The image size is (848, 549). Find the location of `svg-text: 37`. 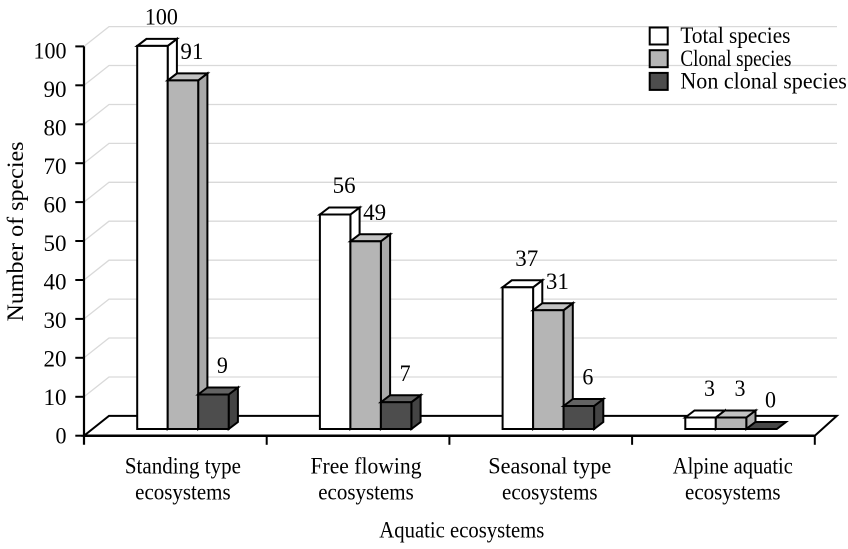

svg-text: 37 is located at coordinates (526, 258).